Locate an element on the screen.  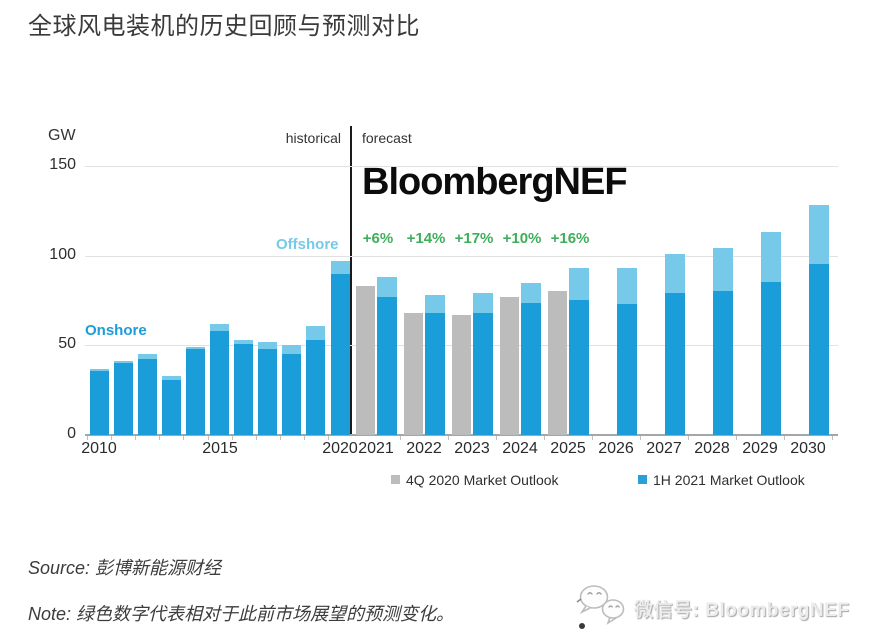
historical-bar-2010 is located at coordinates (99, 402).